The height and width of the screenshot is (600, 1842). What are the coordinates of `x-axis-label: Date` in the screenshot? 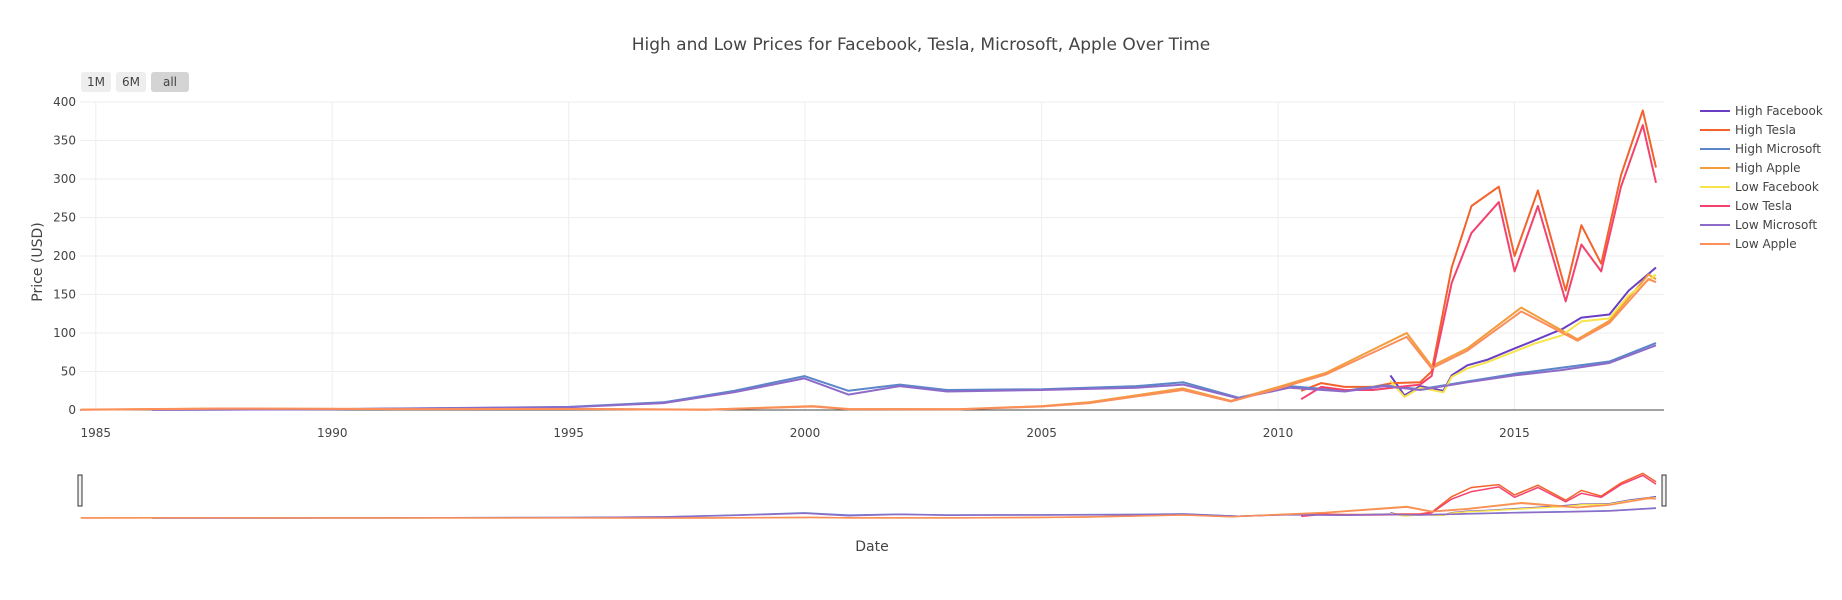 It's located at (871, 547).